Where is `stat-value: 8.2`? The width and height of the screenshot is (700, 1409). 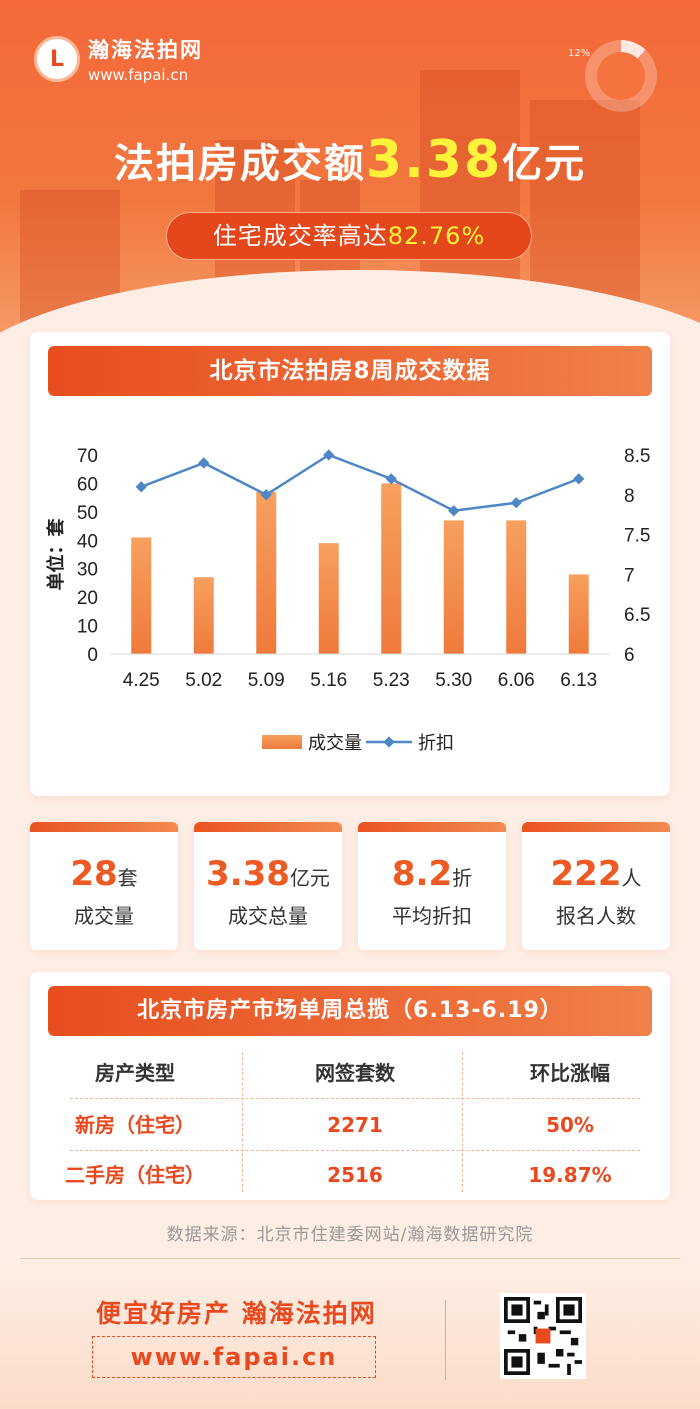 stat-value: 8.2 is located at coordinates (422, 874).